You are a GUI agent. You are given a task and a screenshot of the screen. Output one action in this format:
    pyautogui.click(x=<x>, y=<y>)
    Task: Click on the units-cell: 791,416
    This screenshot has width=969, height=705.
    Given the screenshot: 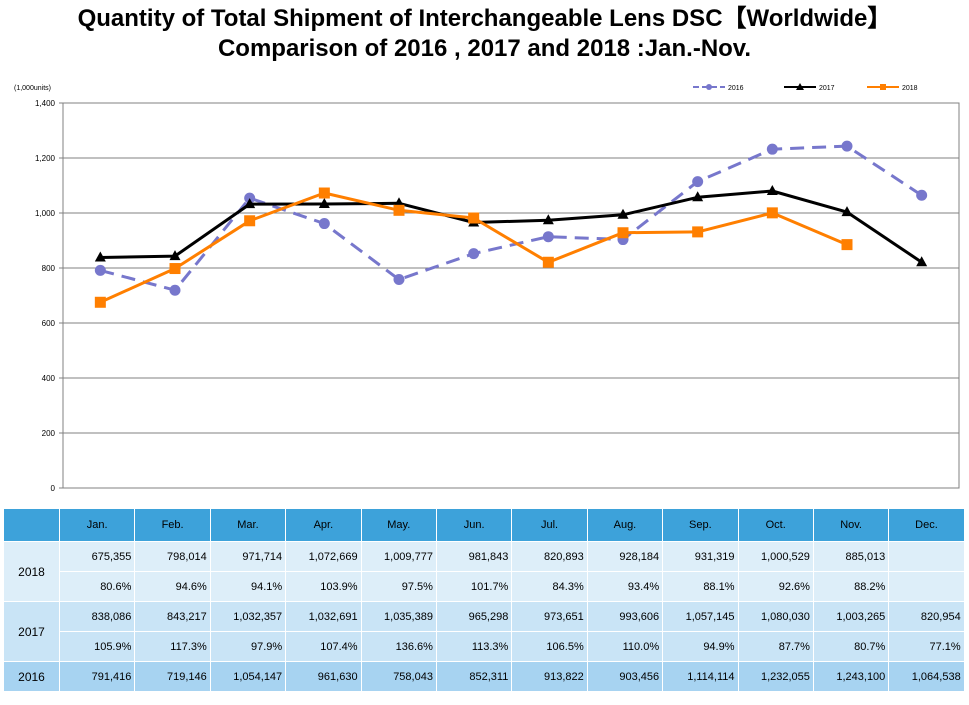 What is the action you would take?
    pyautogui.click(x=97, y=676)
    